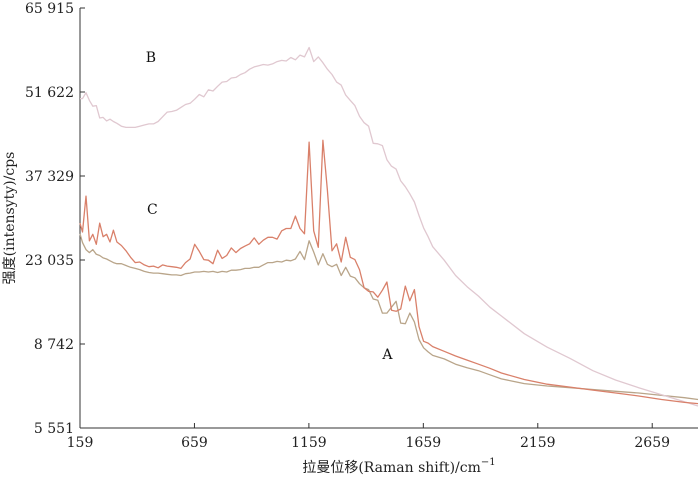  I want to click on x-axis-title: 拉曼位移(Raman shift)/cm−1, so click(398, 466).